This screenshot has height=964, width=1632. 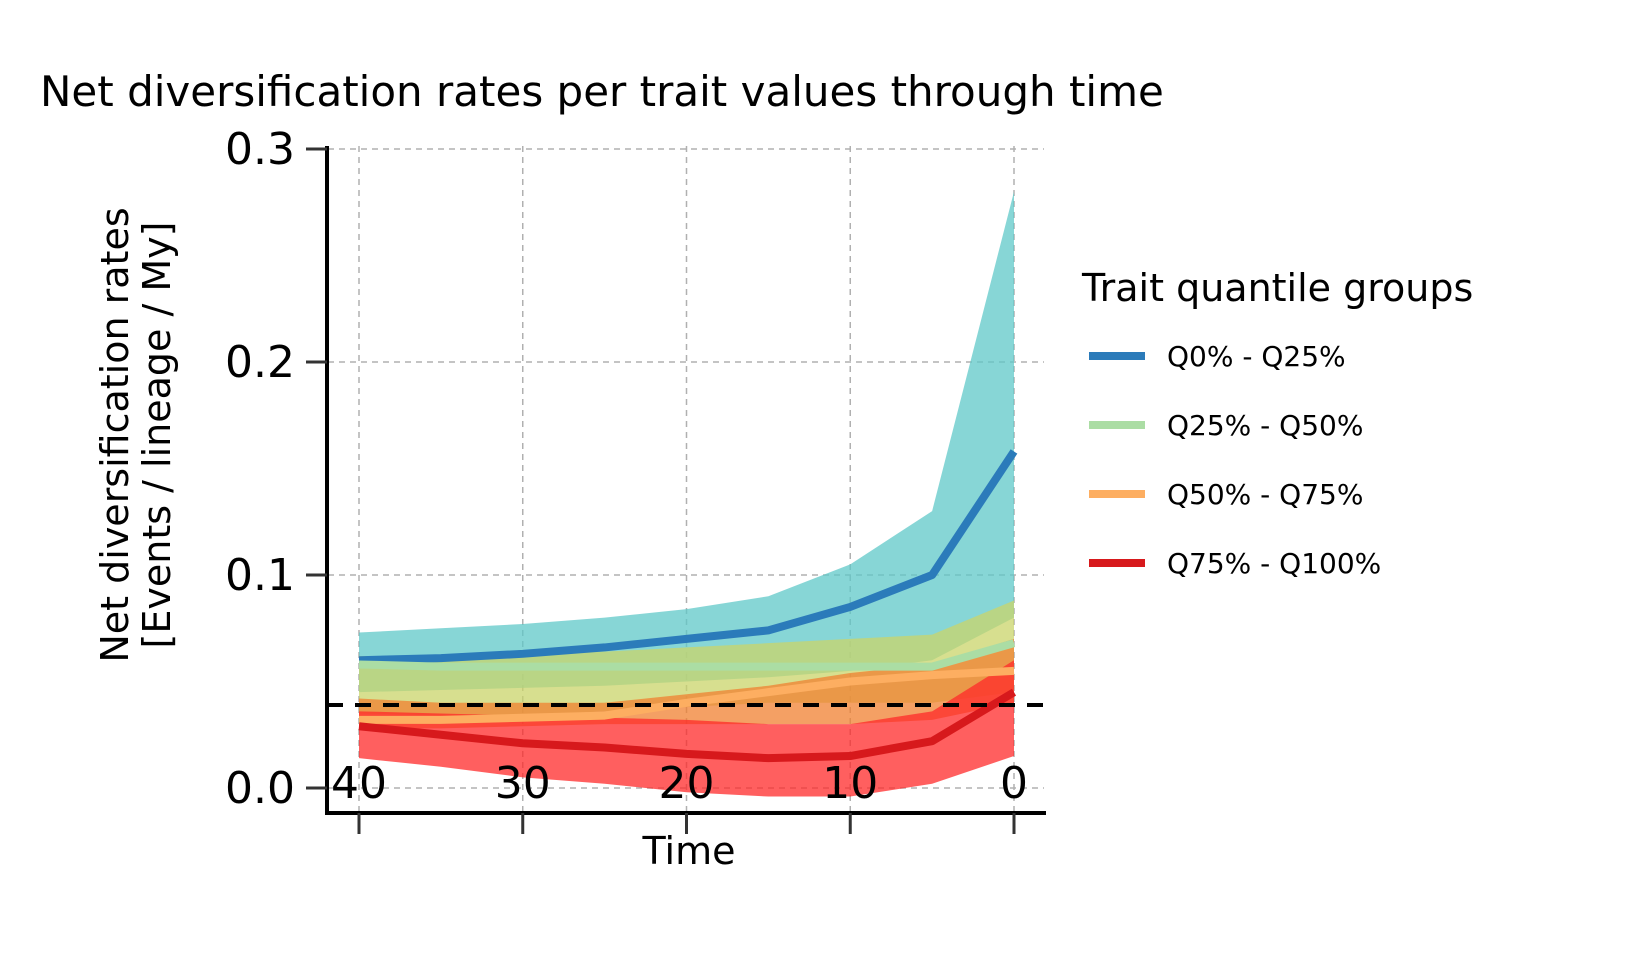 I want to click on y-tick-label: 0.0, so click(x=260, y=788).